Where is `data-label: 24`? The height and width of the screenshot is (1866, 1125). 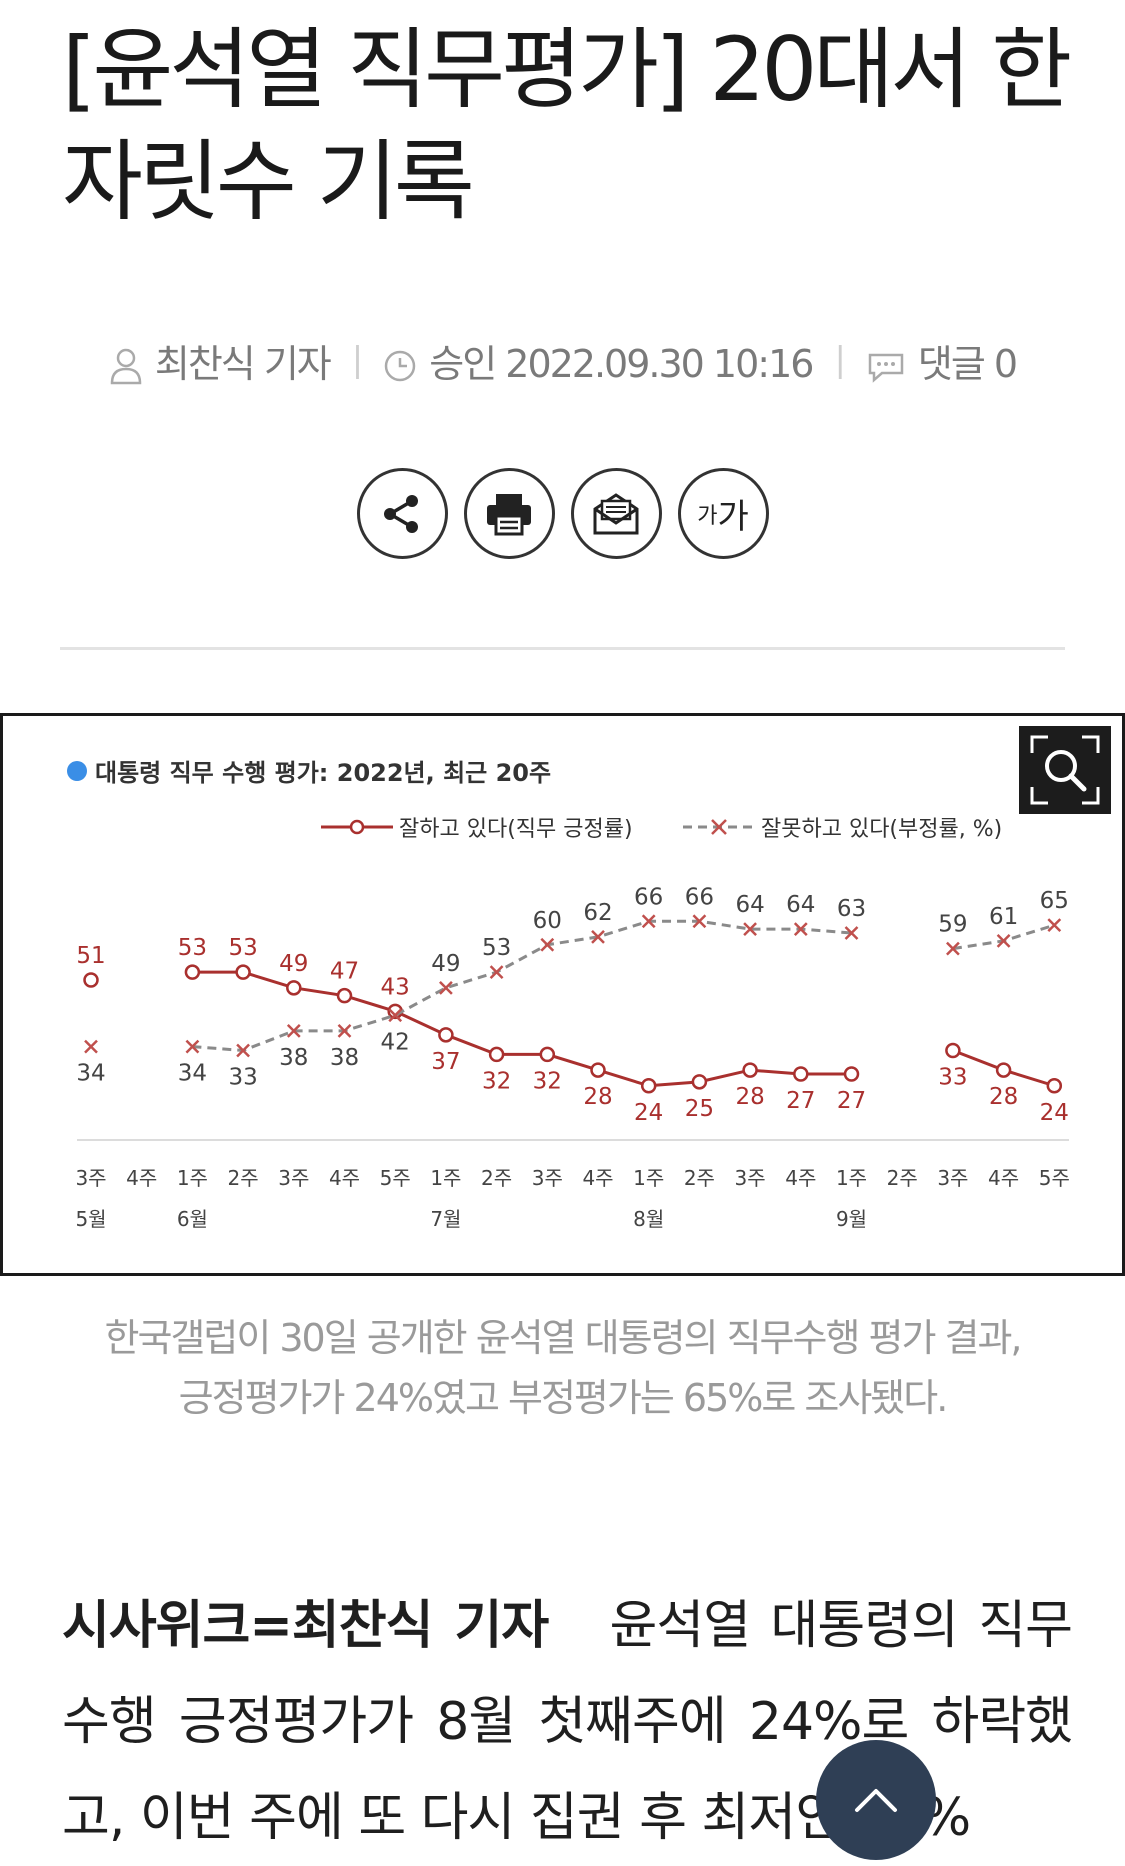
data-label: 24 is located at coordinates (1054, 1113).